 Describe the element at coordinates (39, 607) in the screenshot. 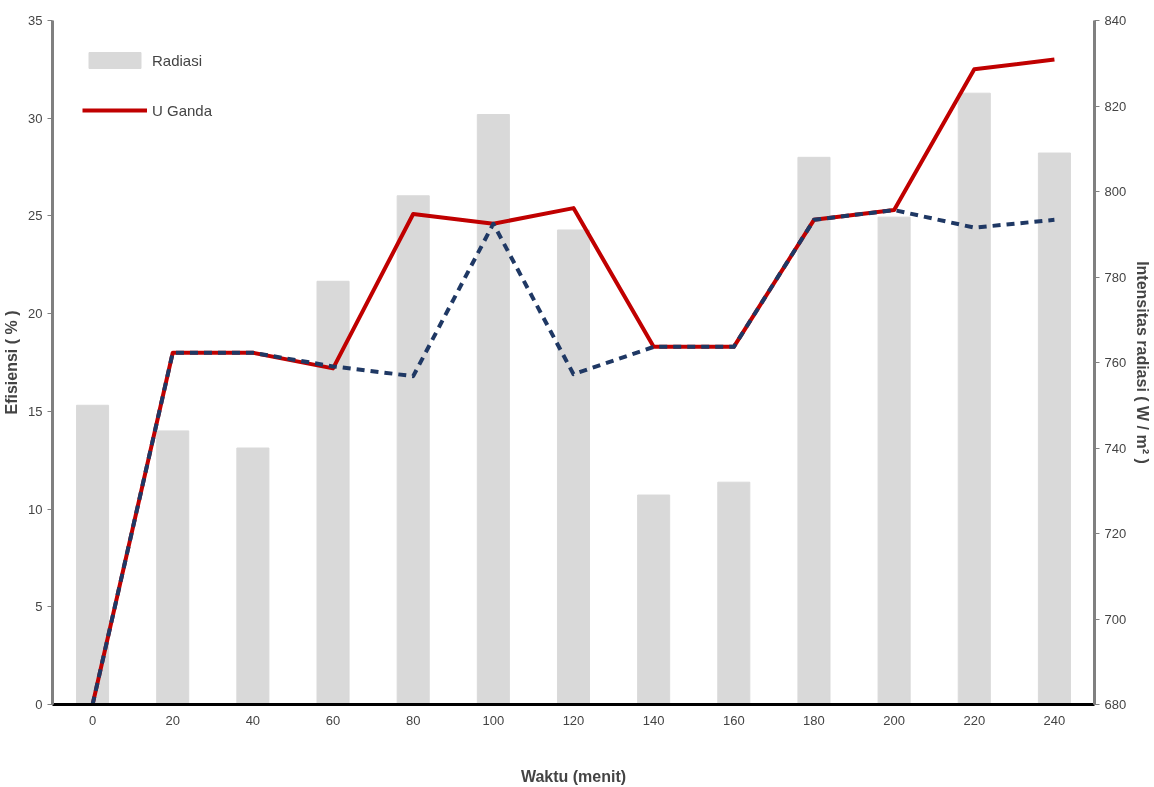

I see `y-tick-label: 5` at that location.